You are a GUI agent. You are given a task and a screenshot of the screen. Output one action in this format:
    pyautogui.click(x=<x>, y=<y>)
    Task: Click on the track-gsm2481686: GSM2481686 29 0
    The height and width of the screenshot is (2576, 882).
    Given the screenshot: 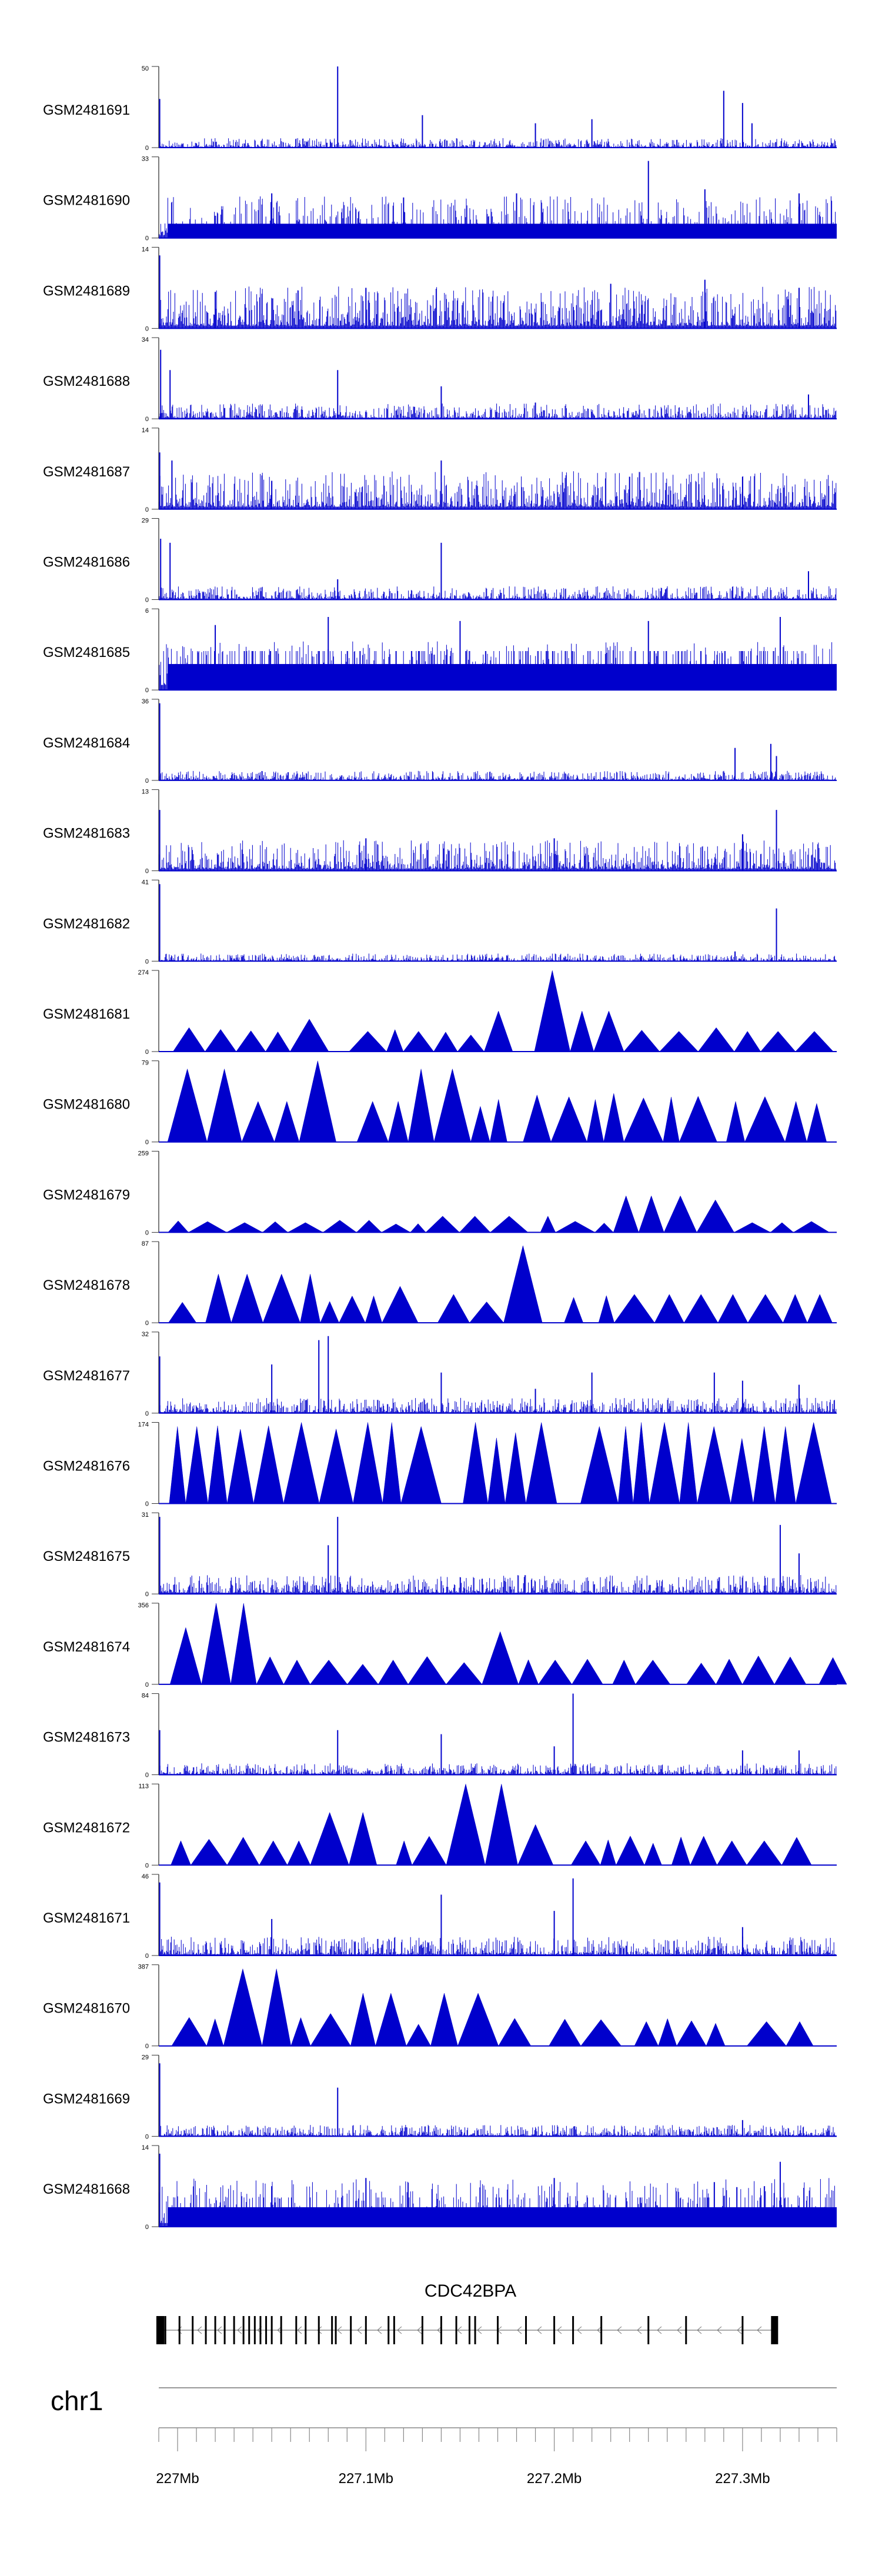 What is the action you would take?
    pyautogui.click(x=440, y=561)
    